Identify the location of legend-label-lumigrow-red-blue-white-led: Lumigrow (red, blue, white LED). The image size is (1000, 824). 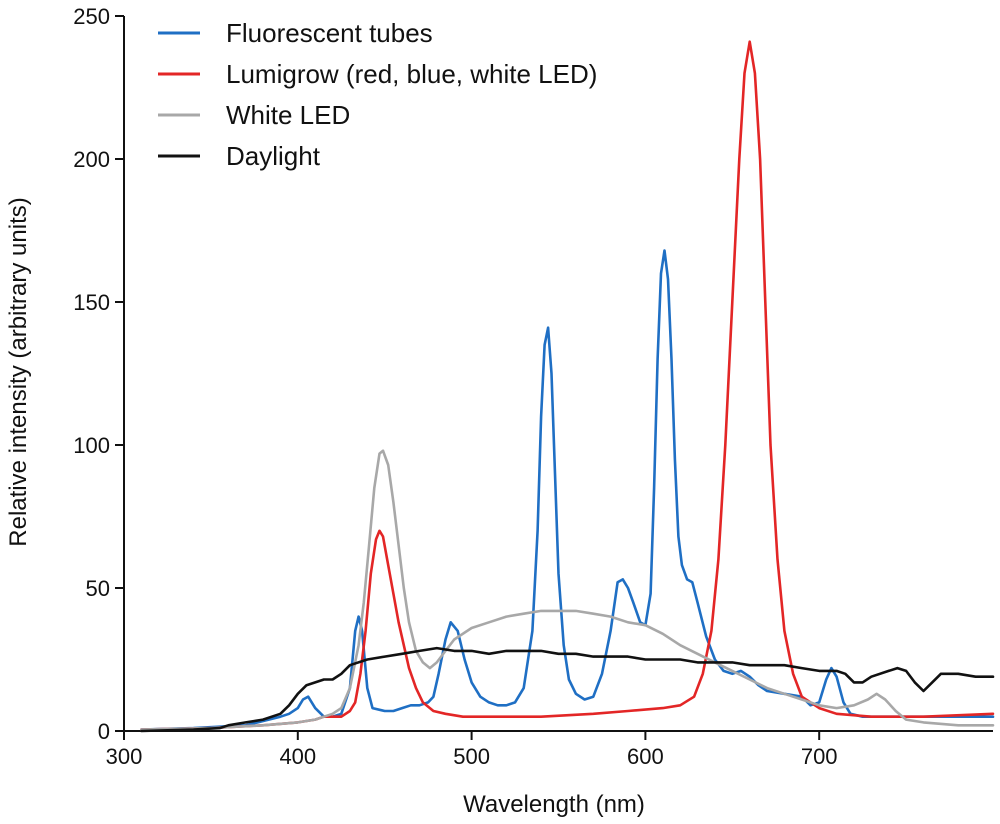
(411, 74).